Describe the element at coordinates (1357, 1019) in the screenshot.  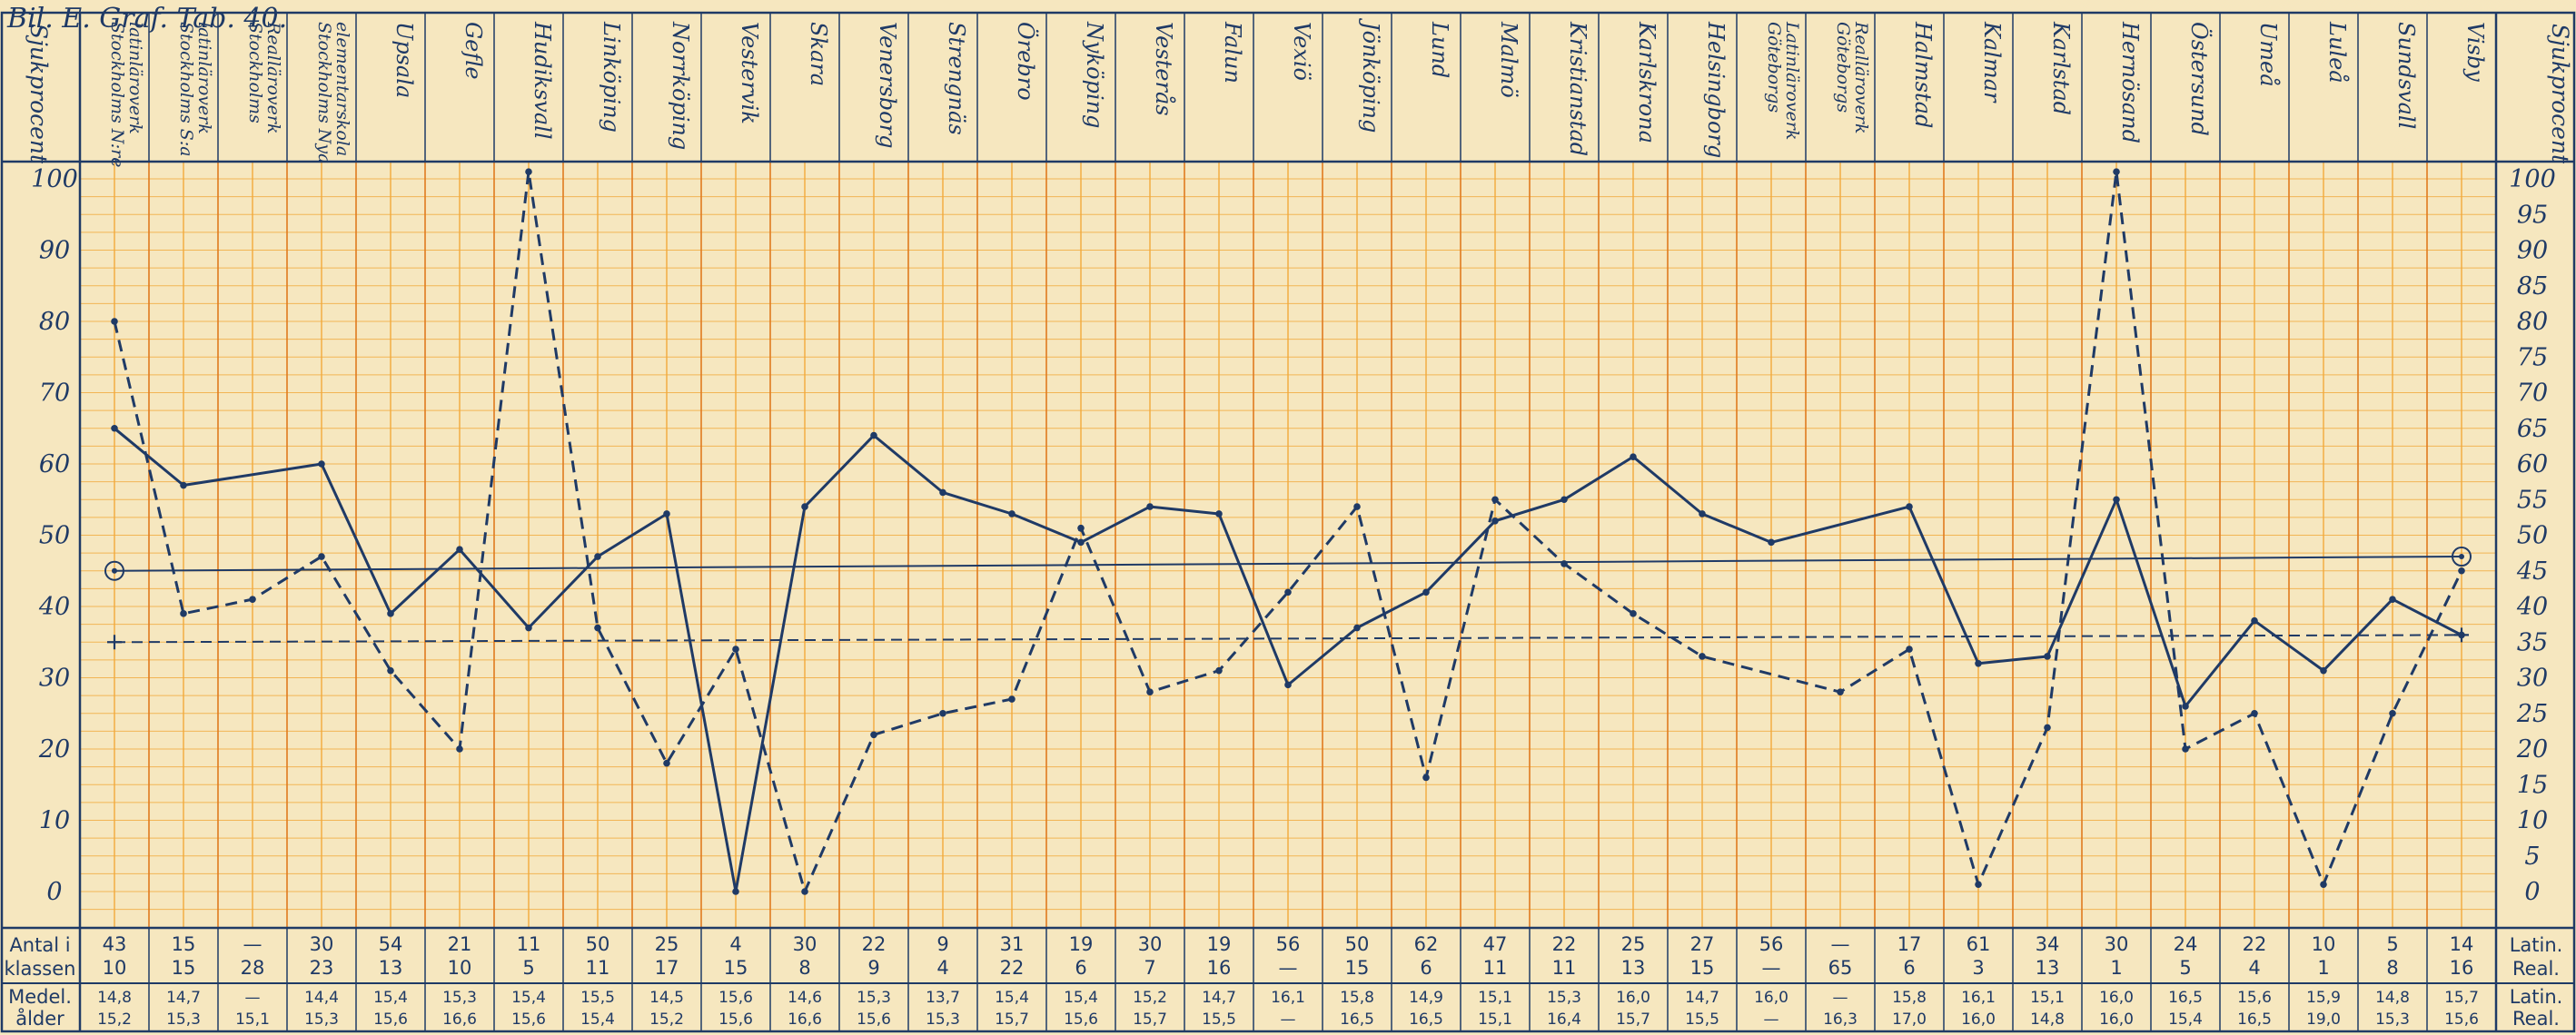
I see `mean-age-real: 16,5` at that location.